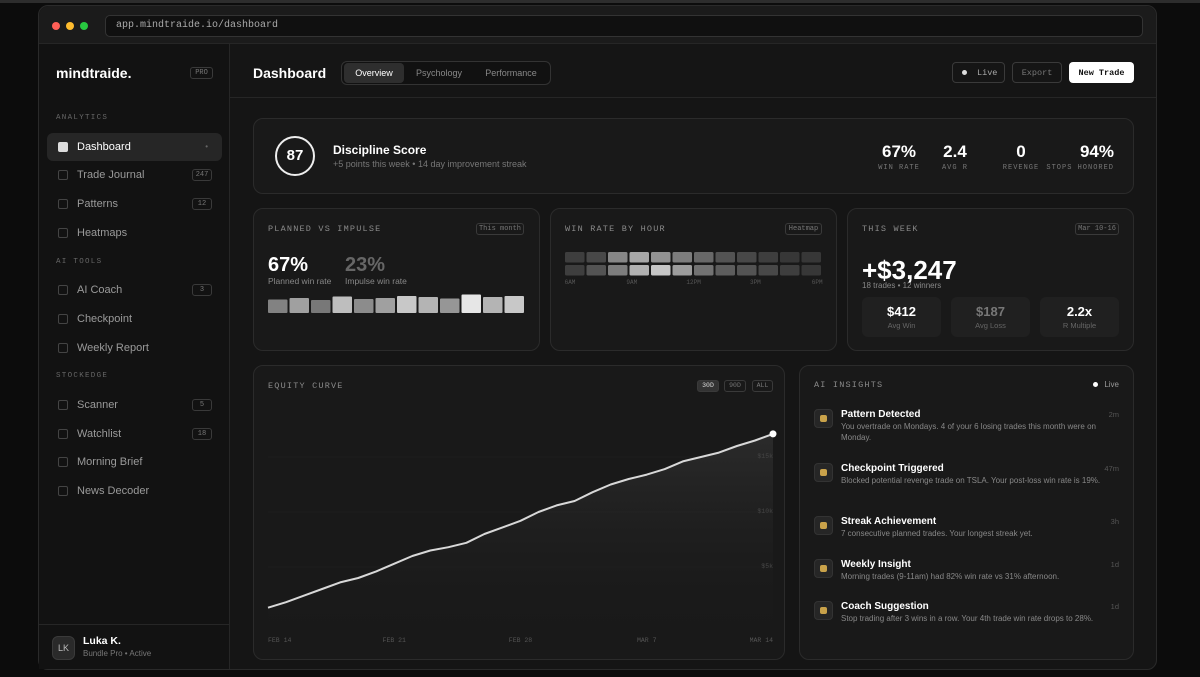  I want to click on nav-label: Morning Brief, so click(110, 462).